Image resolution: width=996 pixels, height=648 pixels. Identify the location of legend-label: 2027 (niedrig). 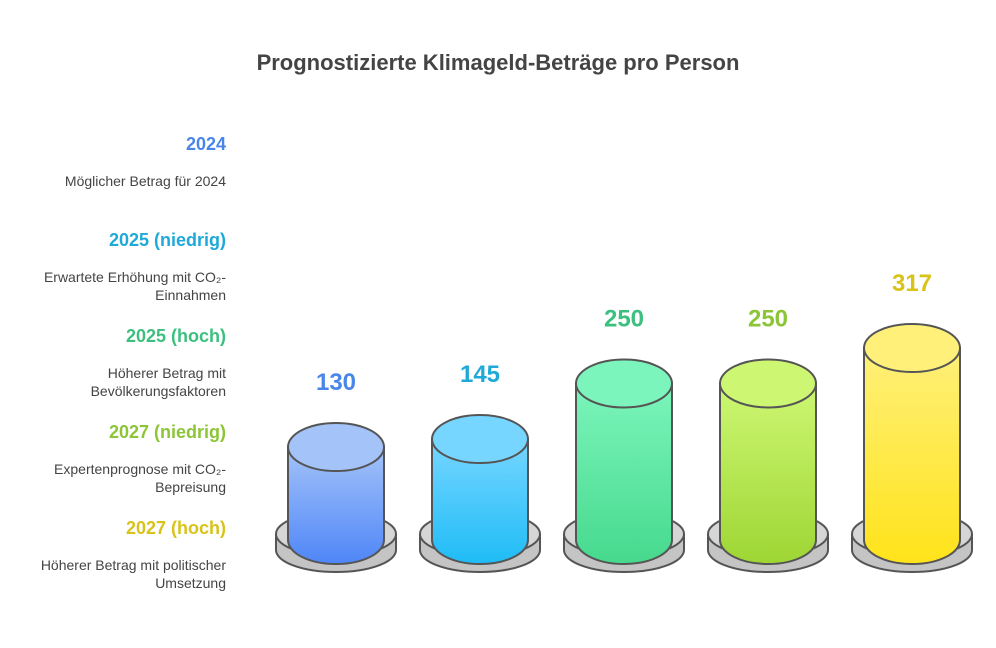
(167, 432).